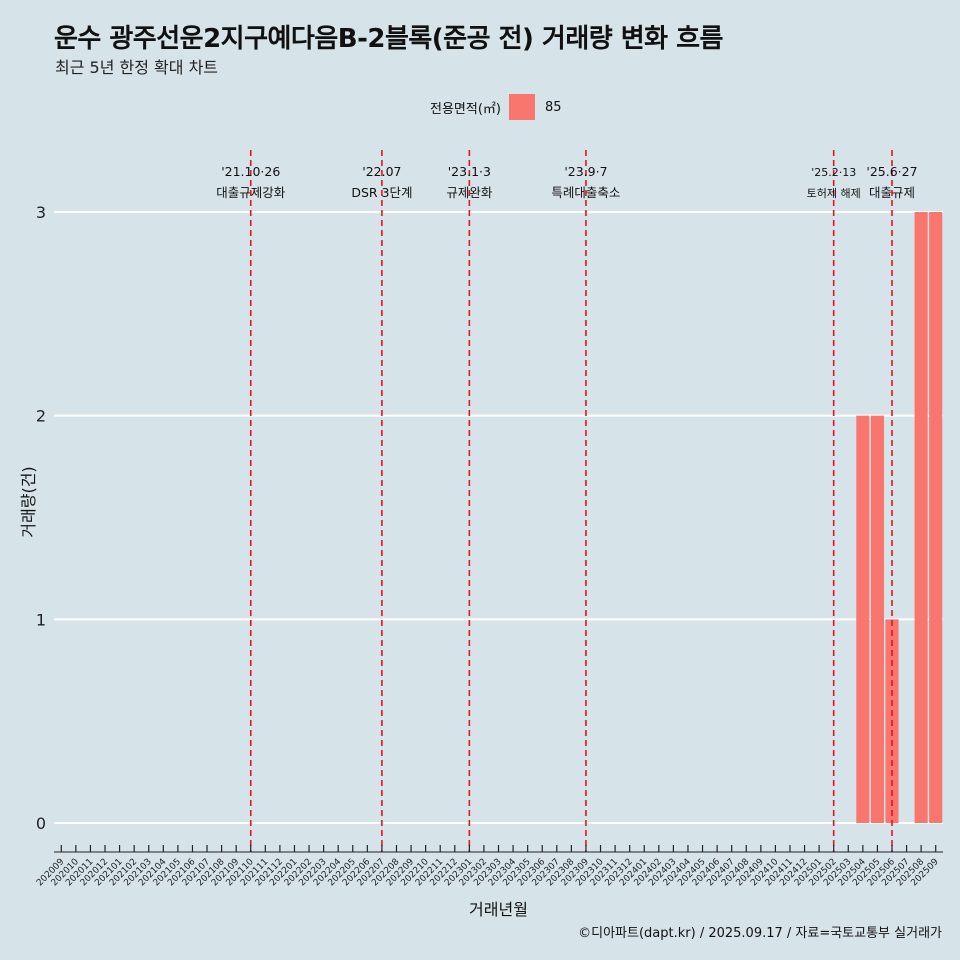 Image resolution: width=960 pixels, height=960 pixels. Describe the element at coordinates (388, 39) in the screenshot. I see `chart-title: 운수 광주선운2지구예다음B-2블록(준공 전) 거래량 변화 흐름` at that location.